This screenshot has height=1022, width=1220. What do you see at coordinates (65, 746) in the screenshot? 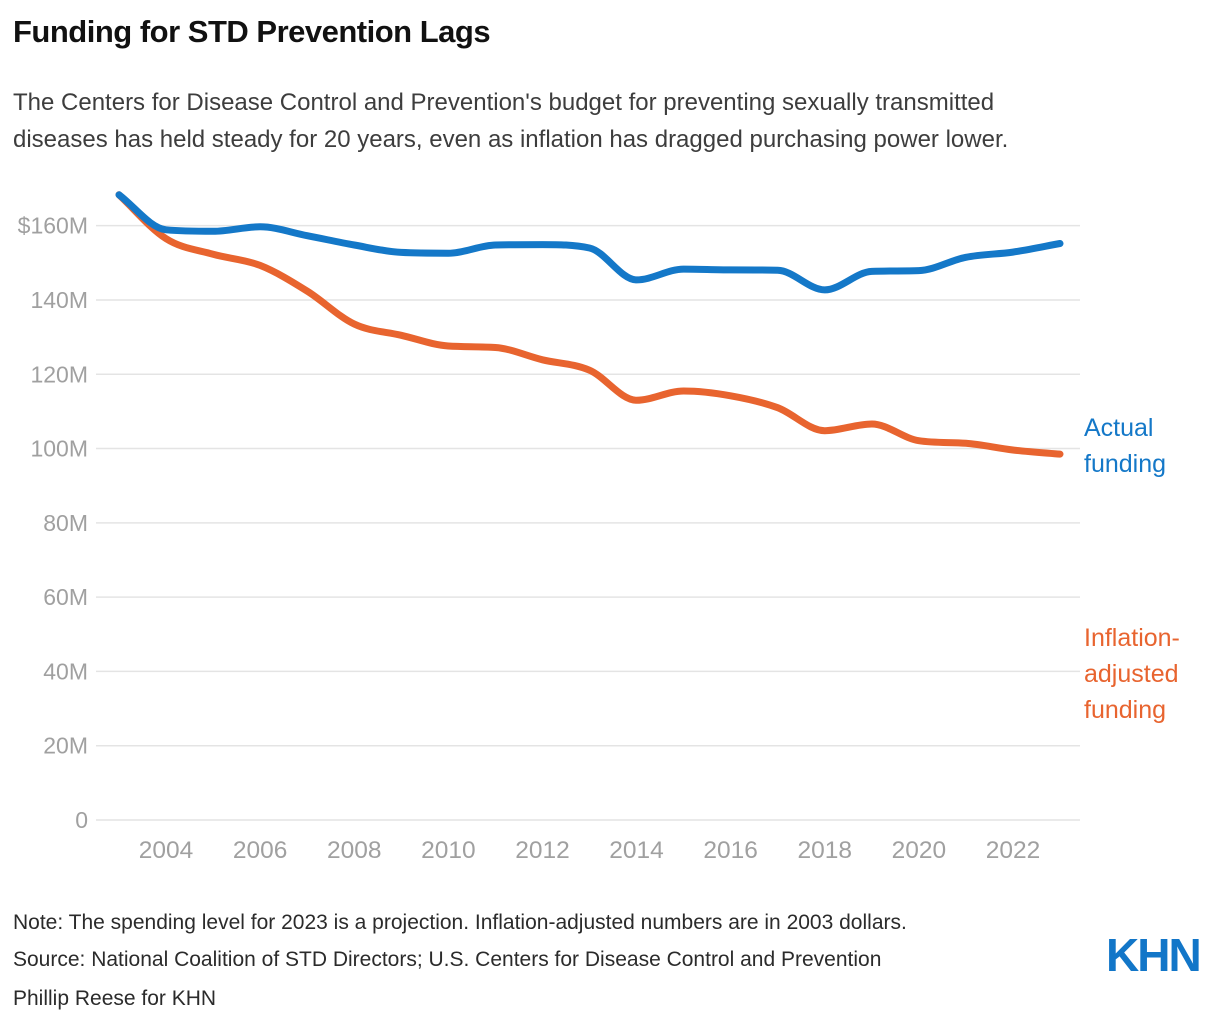
I see `y-axis-tick-label: 20M` at bounding box center [65, 746].